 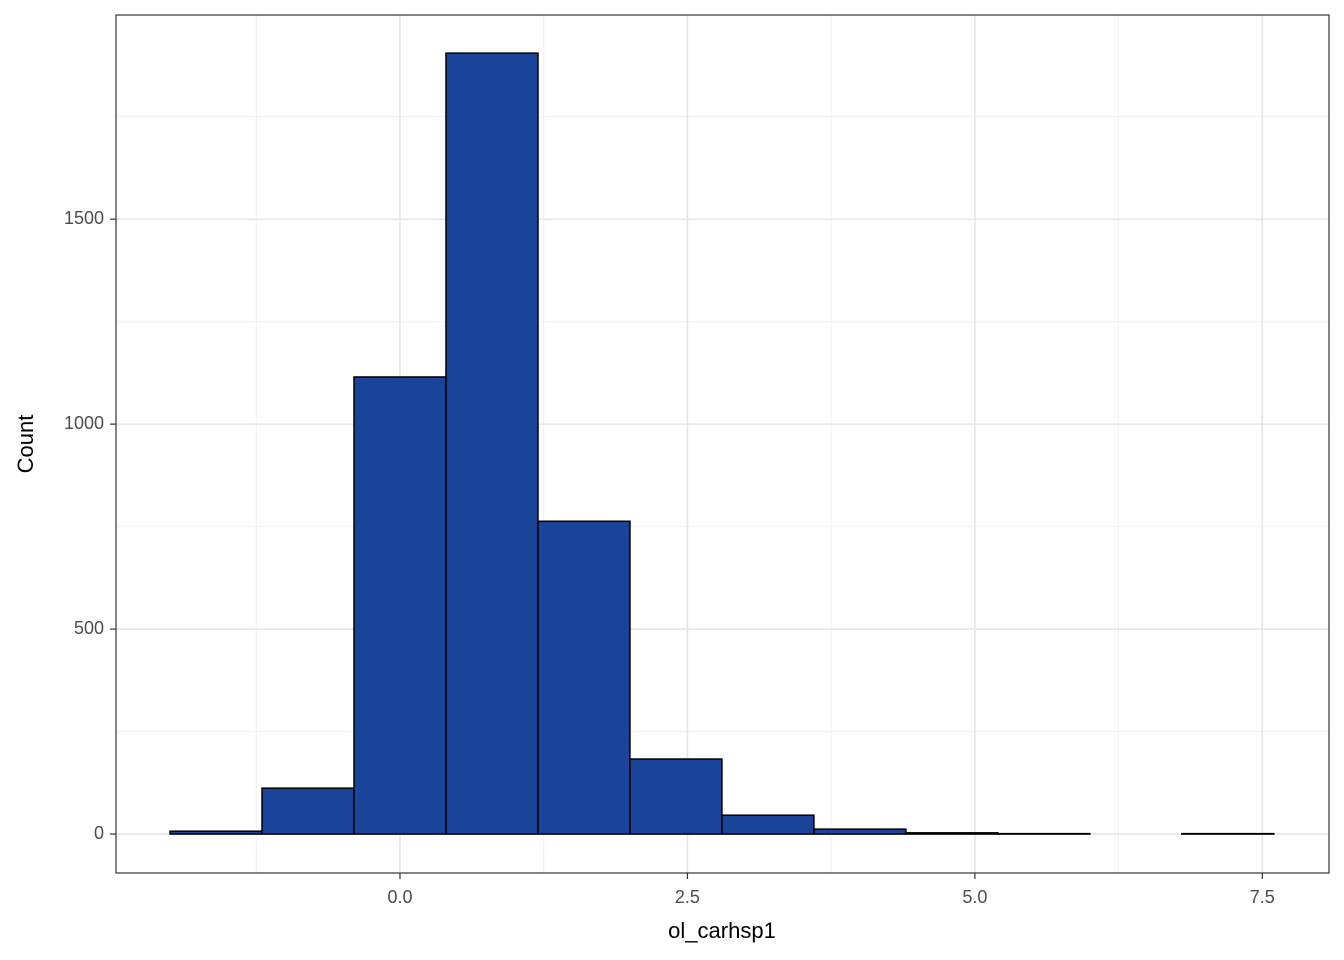 I want to click on y-tick-label: 1000, so click(x=84, y=423).